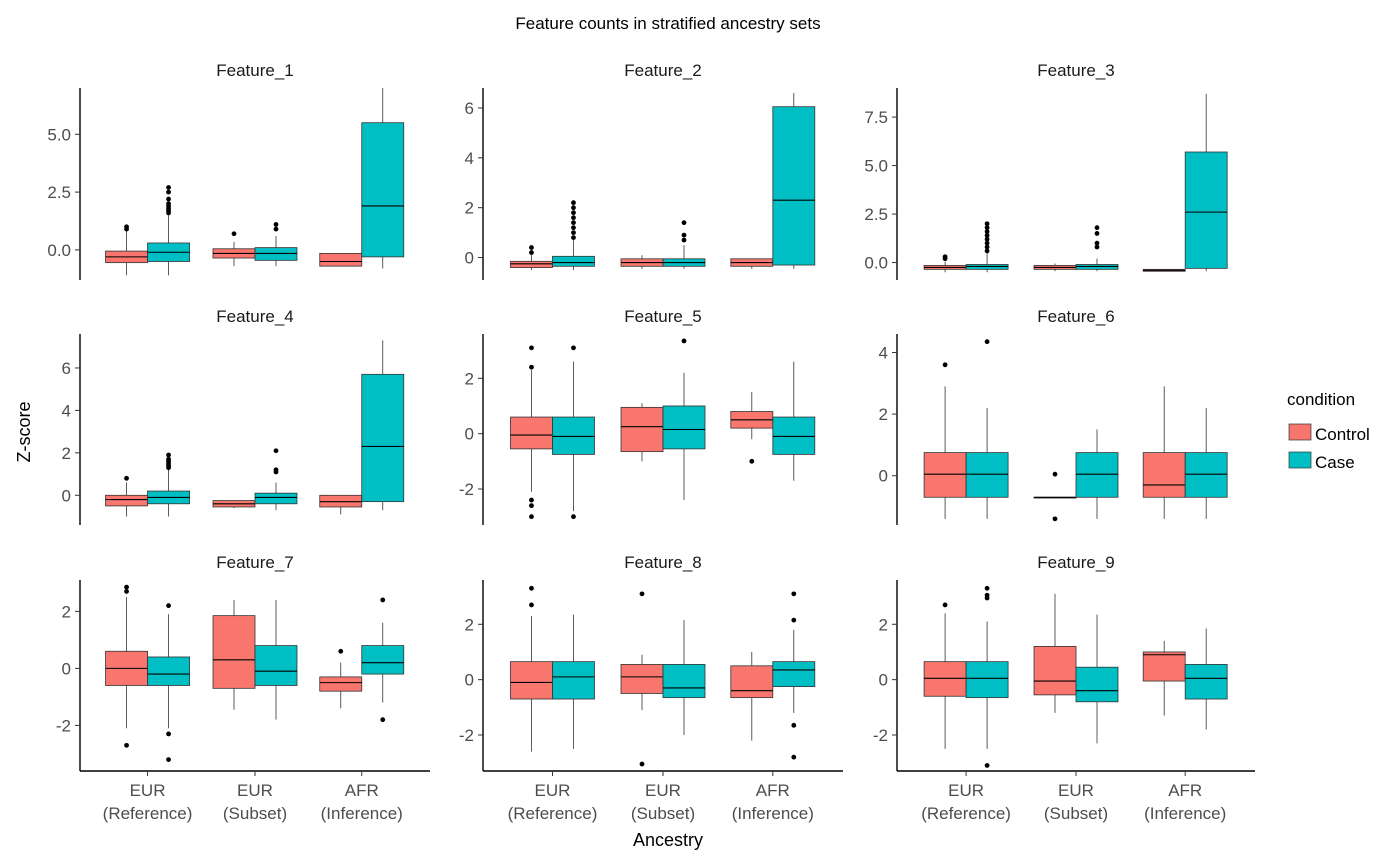 This screenshot has height=865, width=1400. What do you see at coordinates (1300, 432) in the screenshot?
I see `legend-swatch-control` at bounding box center [1300, 432].